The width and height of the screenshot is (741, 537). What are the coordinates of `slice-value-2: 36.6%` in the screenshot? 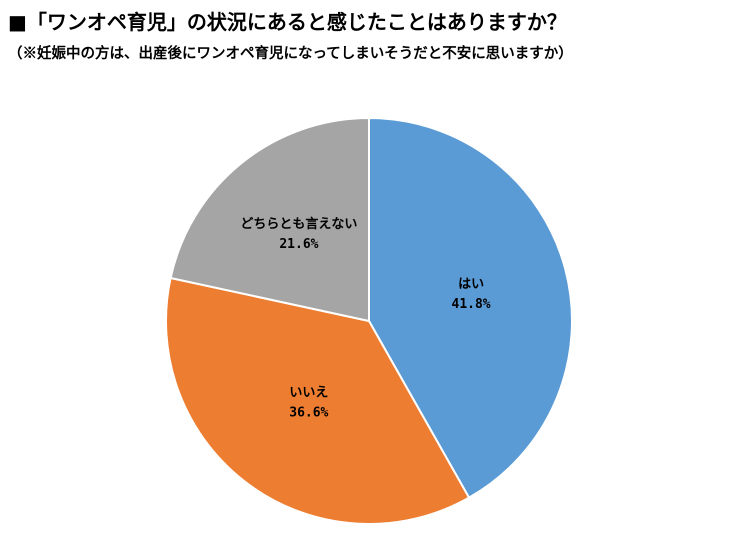 It's located at (308, 413).